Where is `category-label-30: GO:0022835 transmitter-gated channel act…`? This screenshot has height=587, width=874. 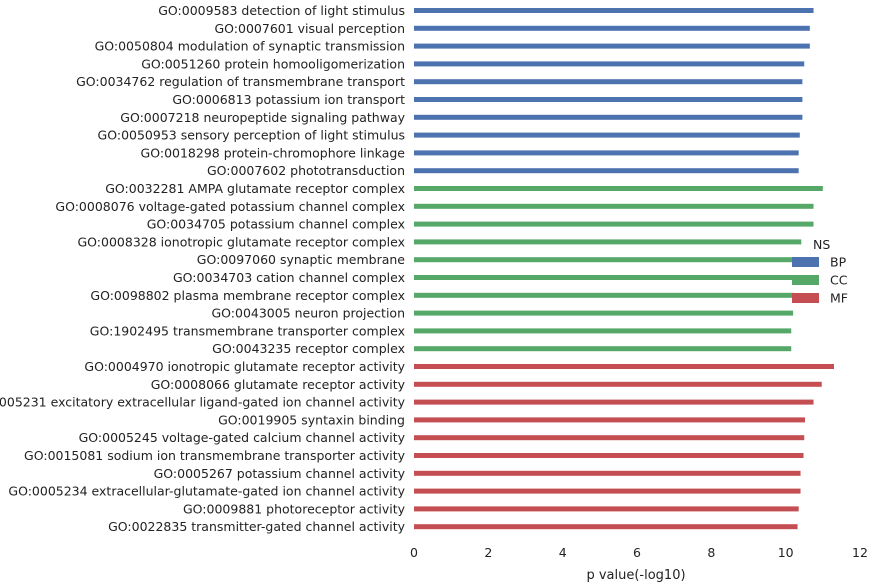 category-label-30: GO:0022835 transmitter-gated channel act… is located at coordinates (256, 526).